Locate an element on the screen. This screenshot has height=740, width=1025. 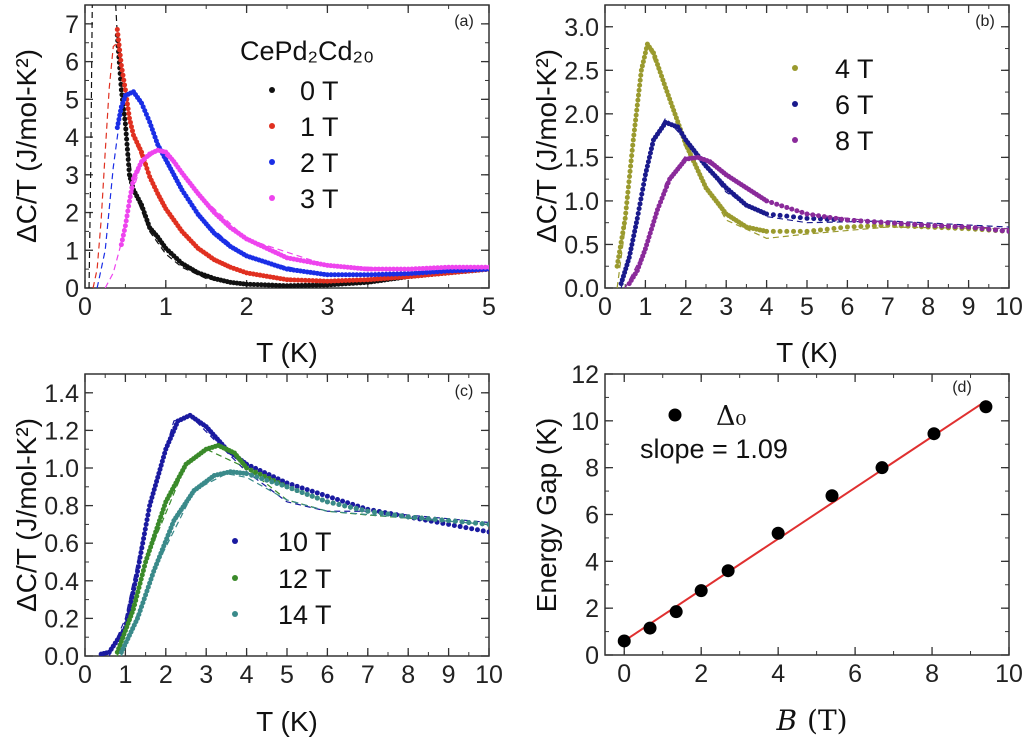
series-4-T is located at coordinates (811, 164).